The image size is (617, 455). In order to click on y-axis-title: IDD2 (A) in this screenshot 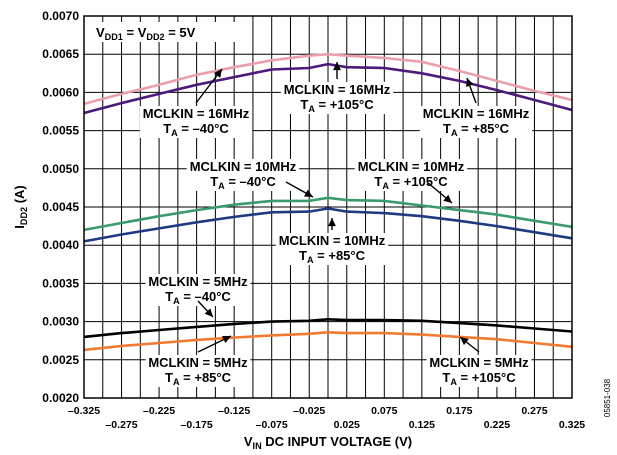, I will do `click(20, 207)`.